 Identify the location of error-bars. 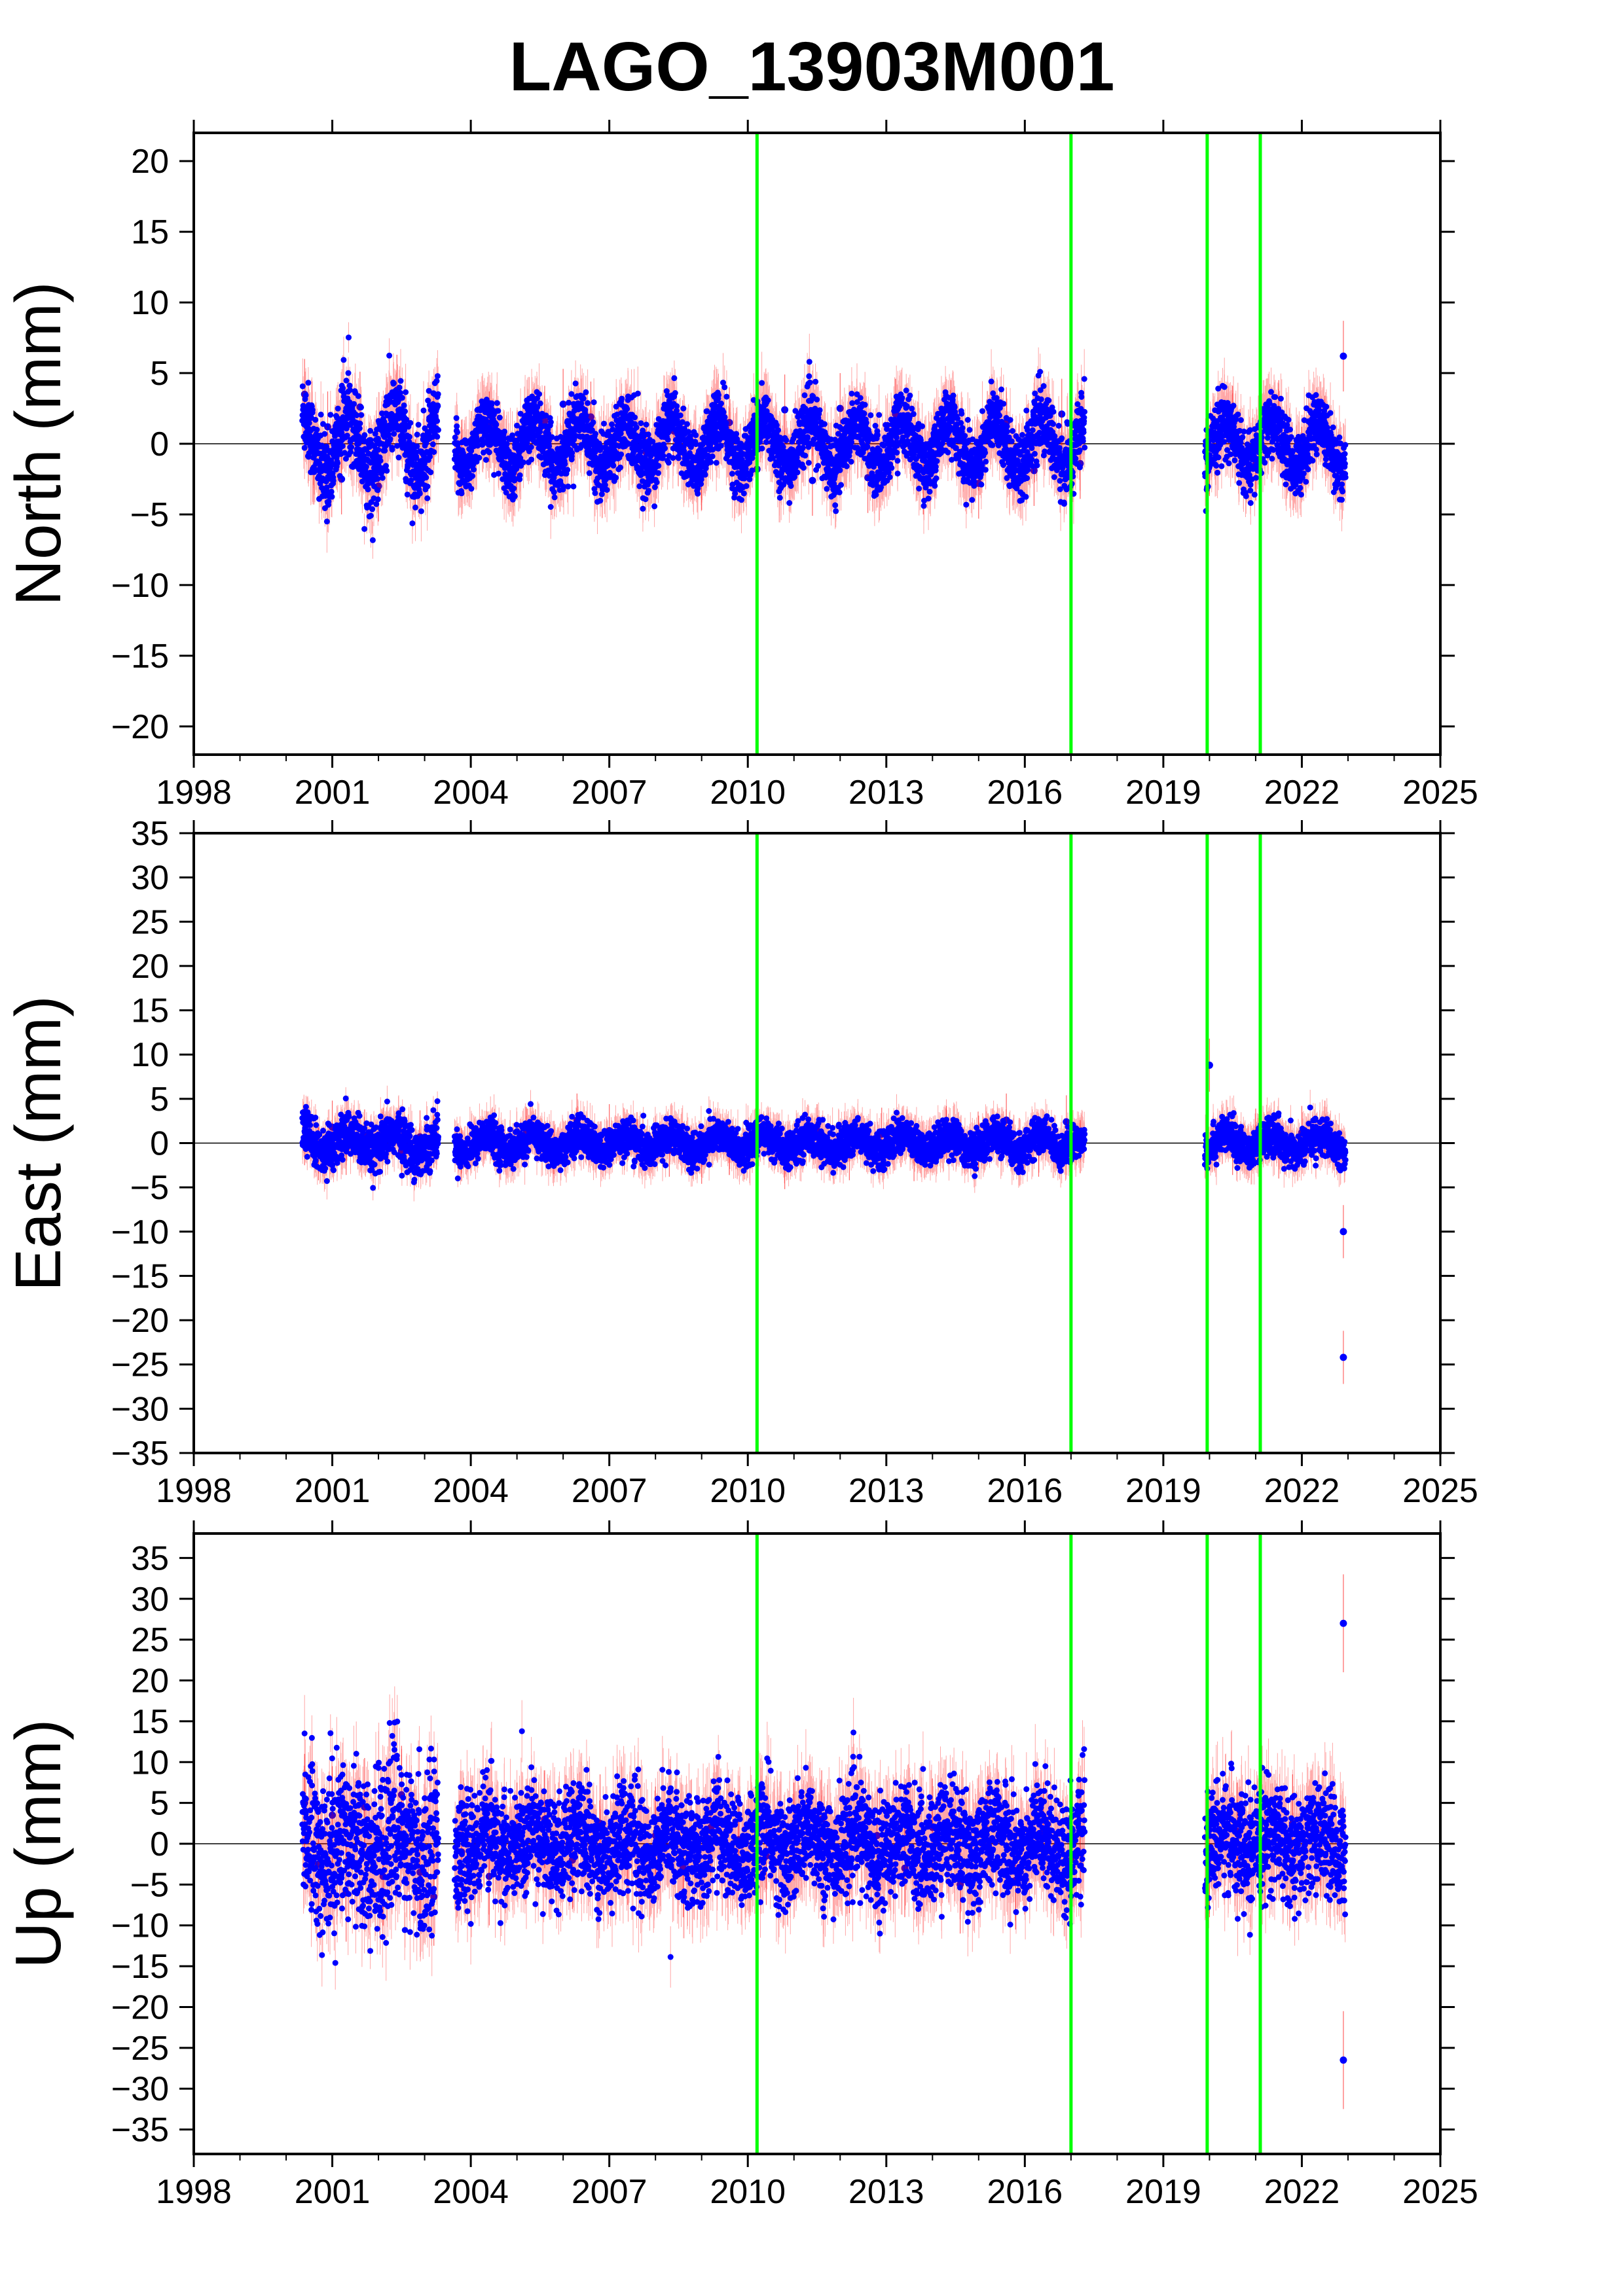
(824, 1211).